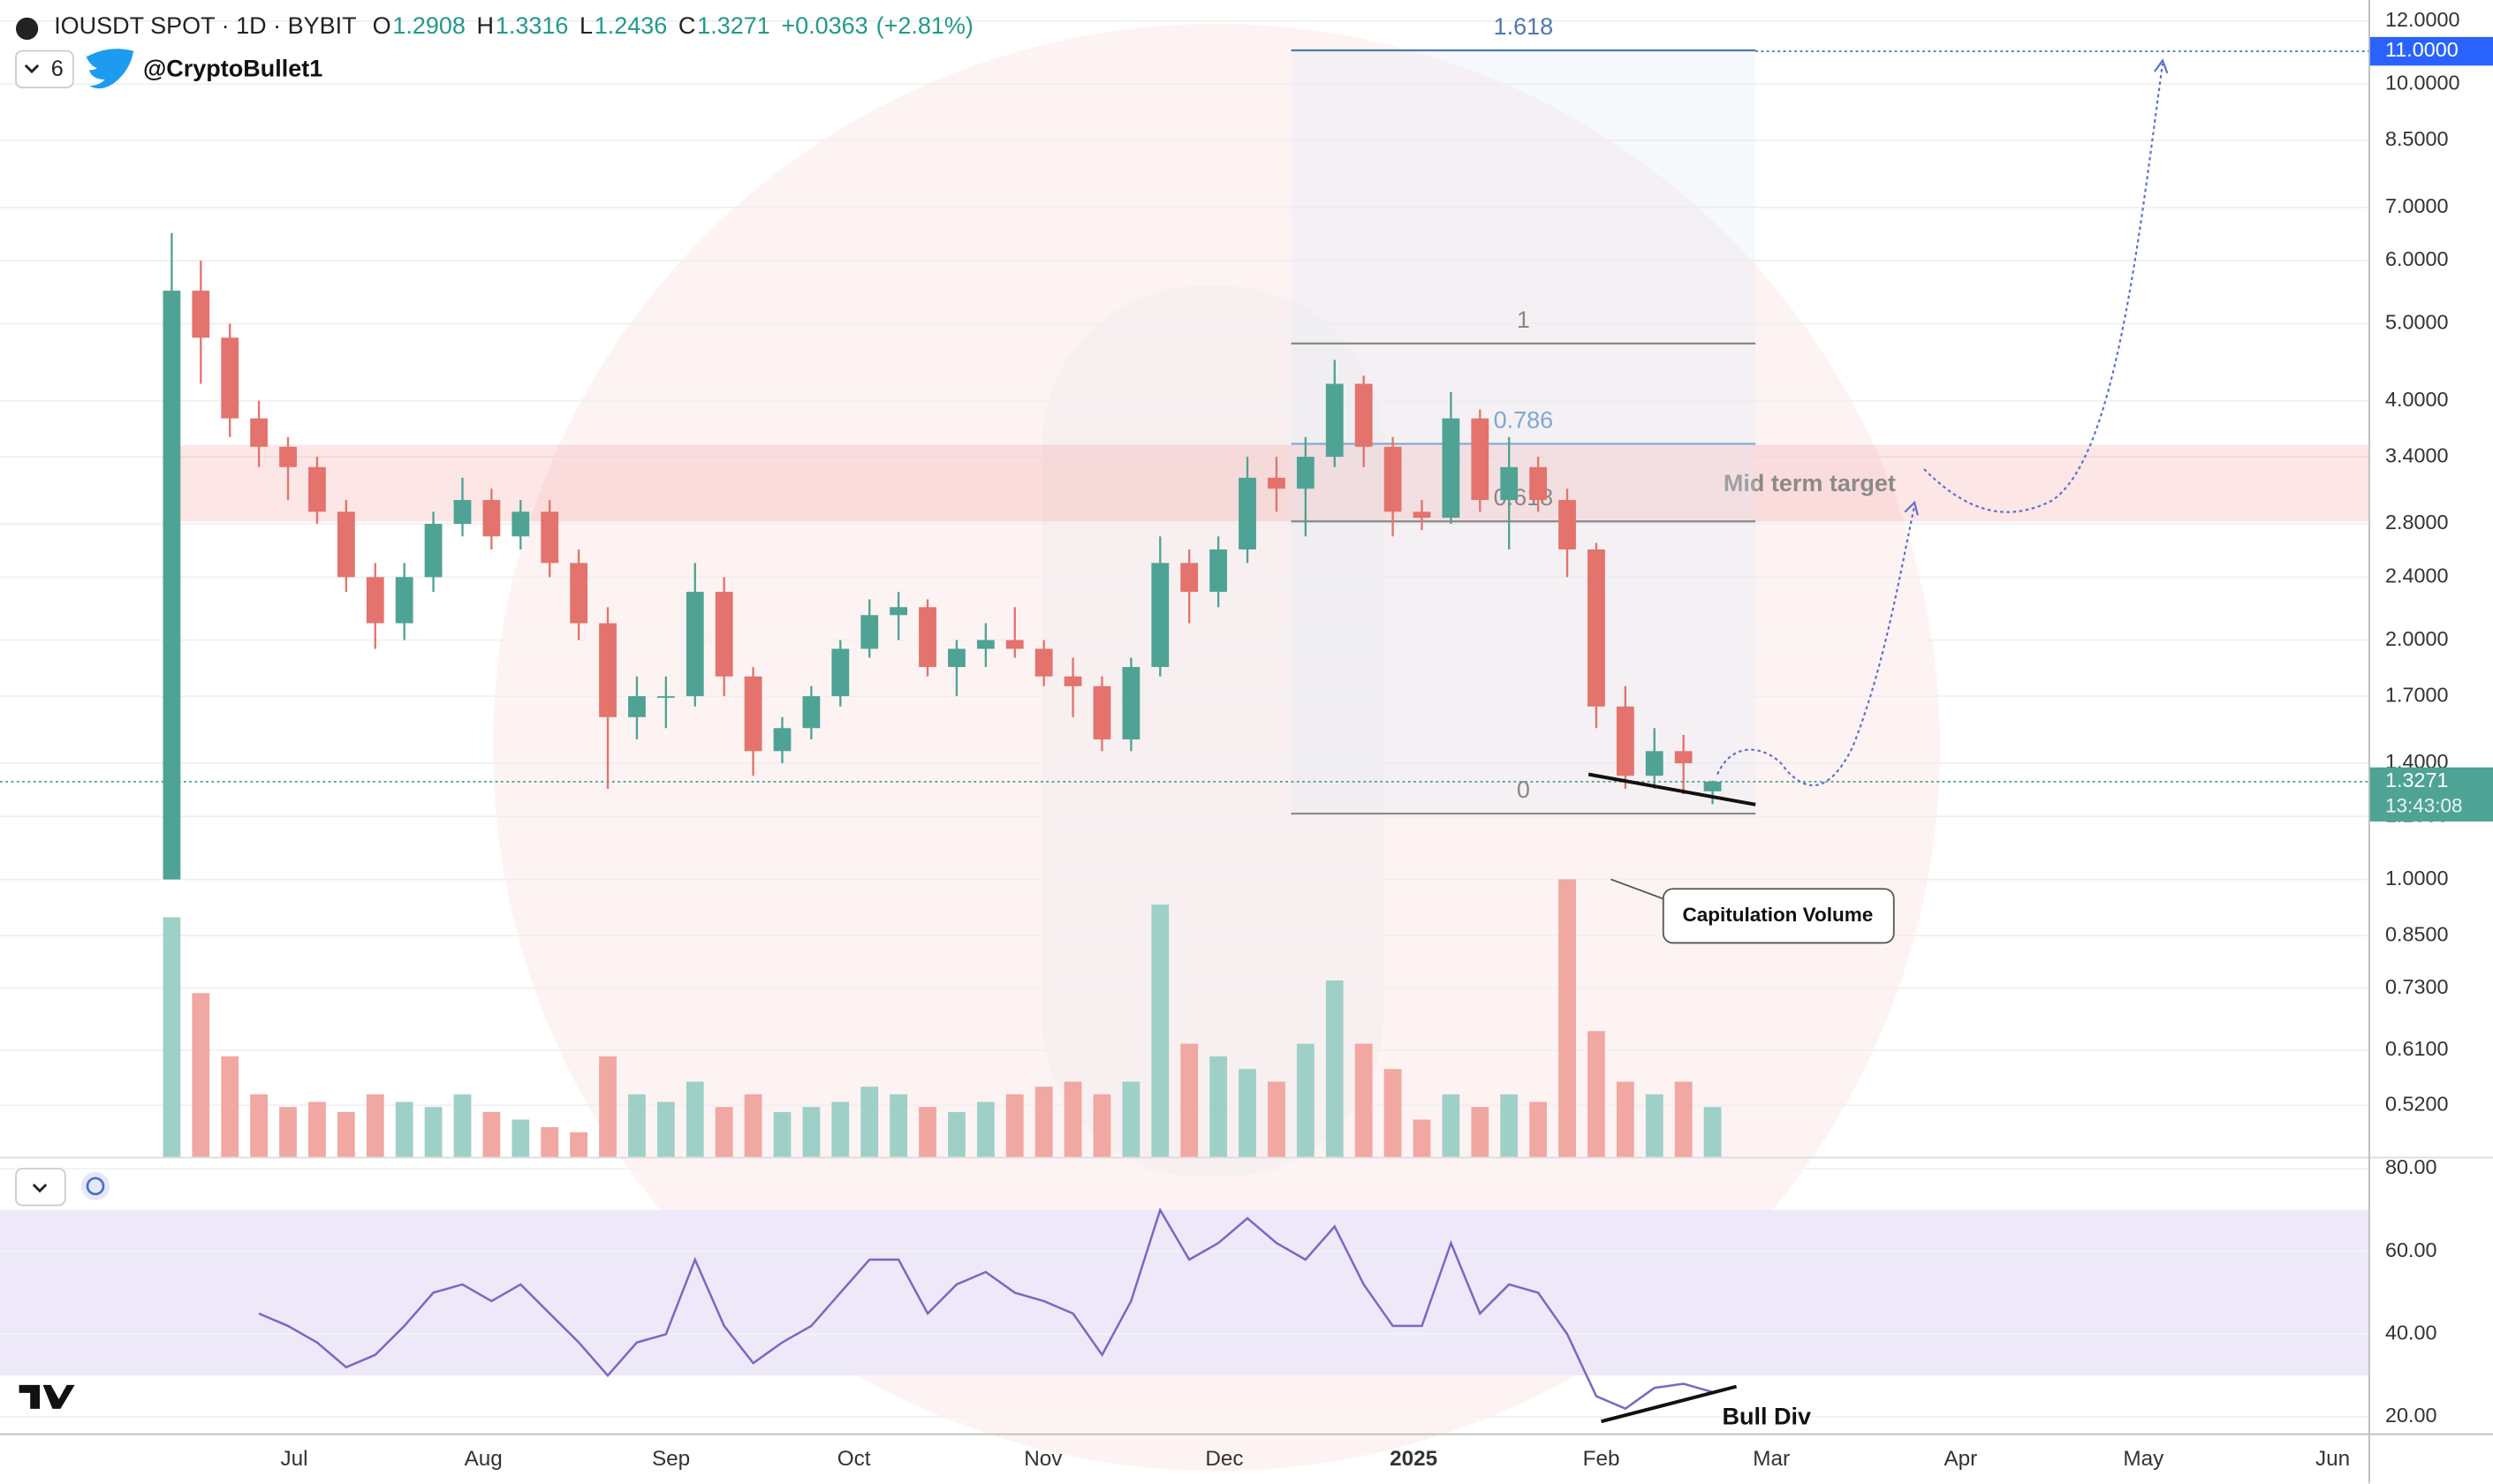  What do you see at coordinates (44, 68) in the screenshot?
I see `indicator-toggle` at bounding box center [44, 68].